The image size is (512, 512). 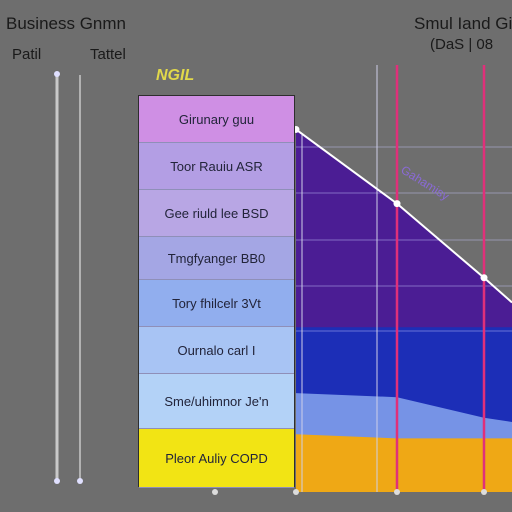 What do you see at coordinates (216, 119) in the screenshot?
I see `stack-segment-label: Girunary guu` at bounding box center [216, 119].